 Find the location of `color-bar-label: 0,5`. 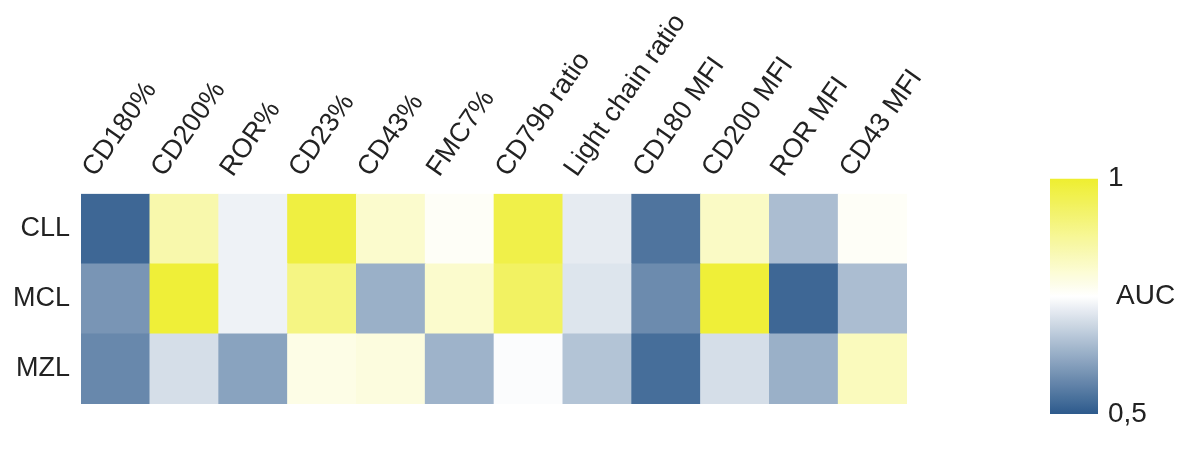

color-bar-label: 0,5 is located at coordinates (1127, 412).